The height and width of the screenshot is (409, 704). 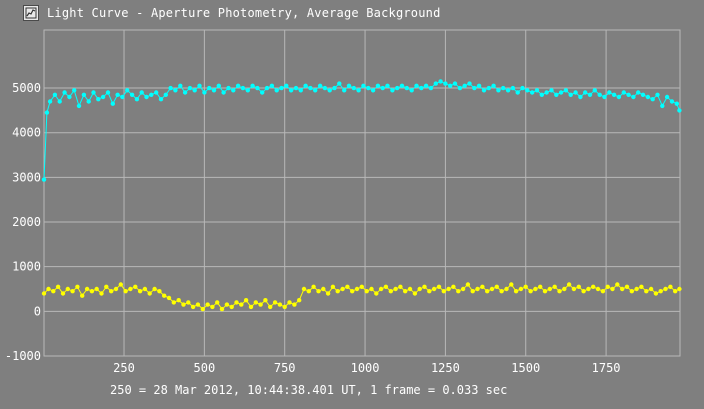 What do you see at coordinates (31, 13) in the screenshot?
I see `light-curve-app-icon` at bounding box center [31, 13].